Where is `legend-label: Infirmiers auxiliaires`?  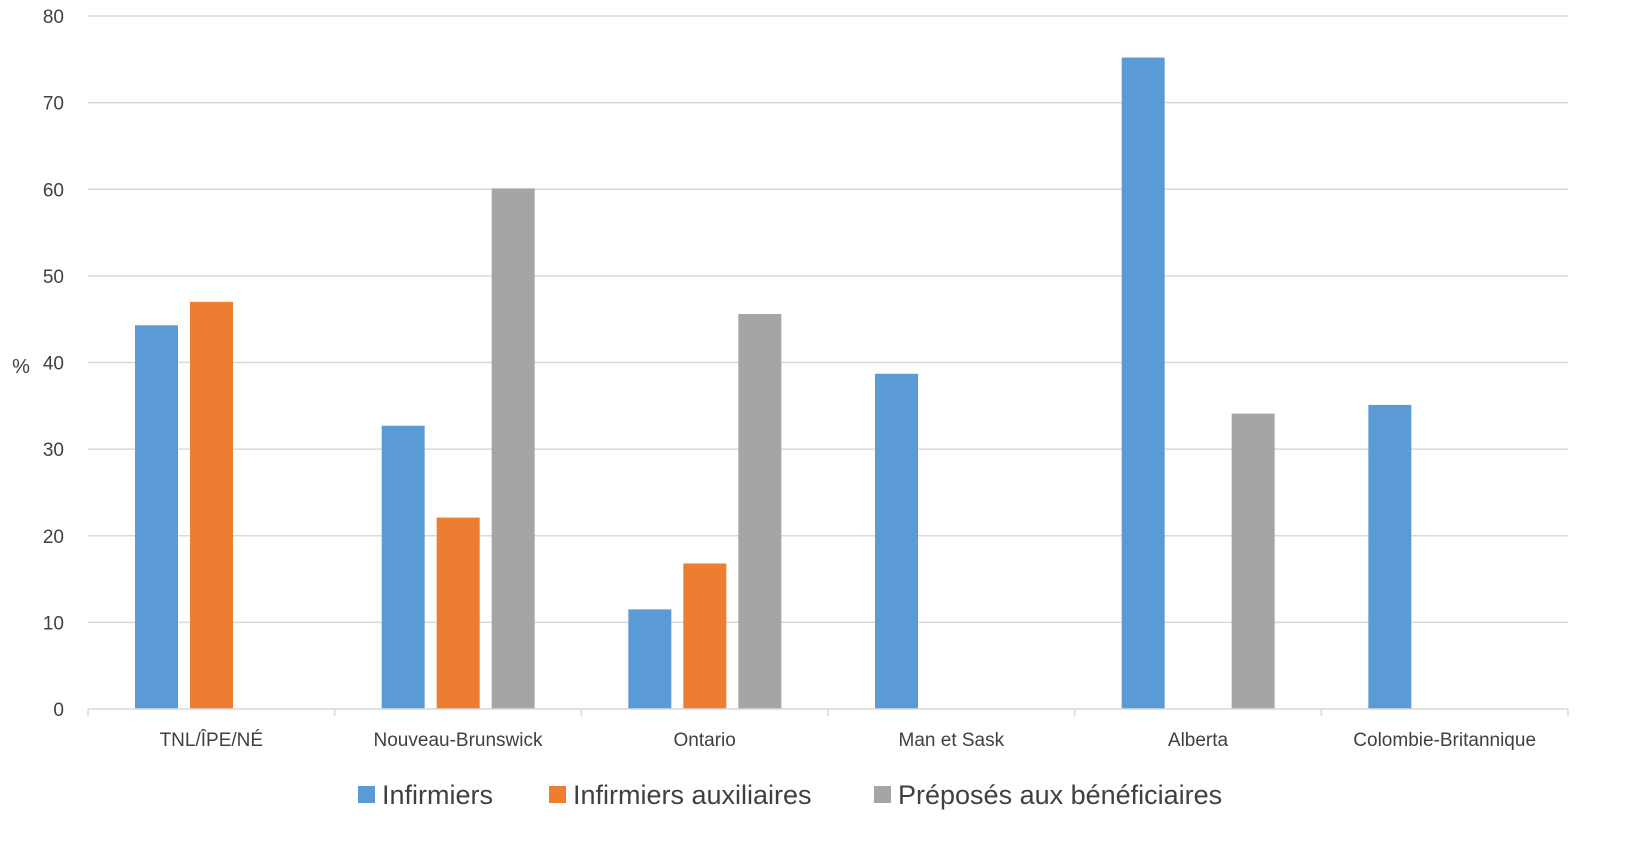 legend-label: Infirmiers auxiliaires is located at coordinates (692, 795).